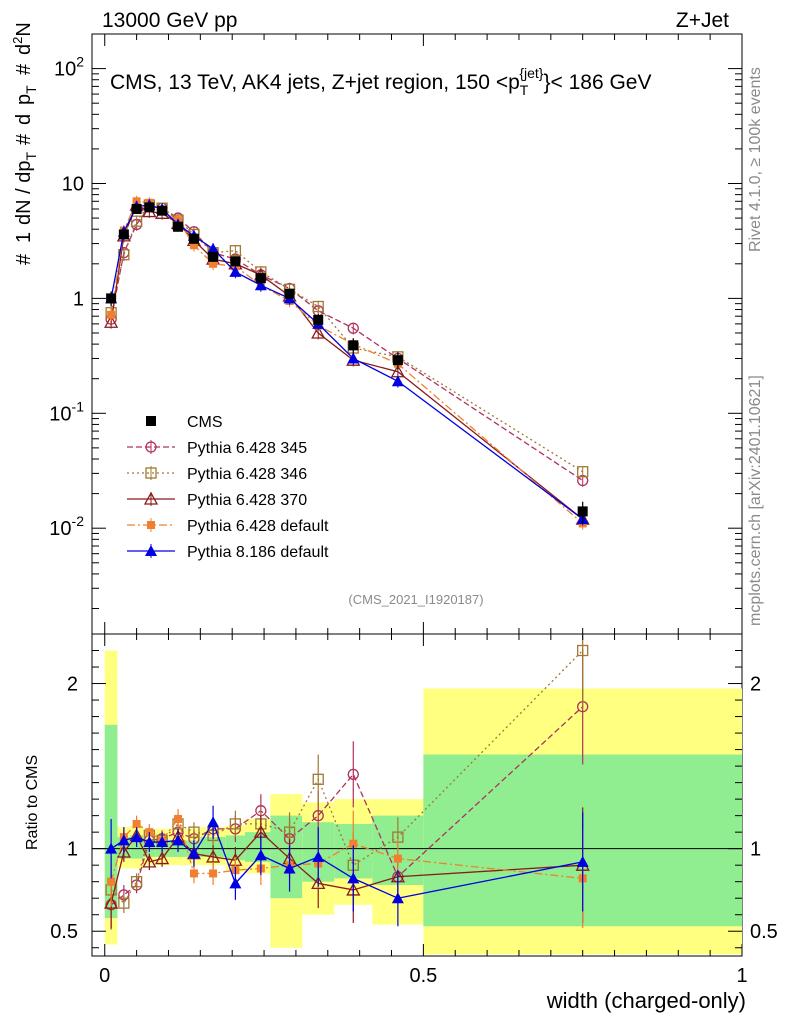 The height and width of the screenshot is (1024, 786). I want to click on legend-label: Pythia 6.428 default, so click(258, 526).